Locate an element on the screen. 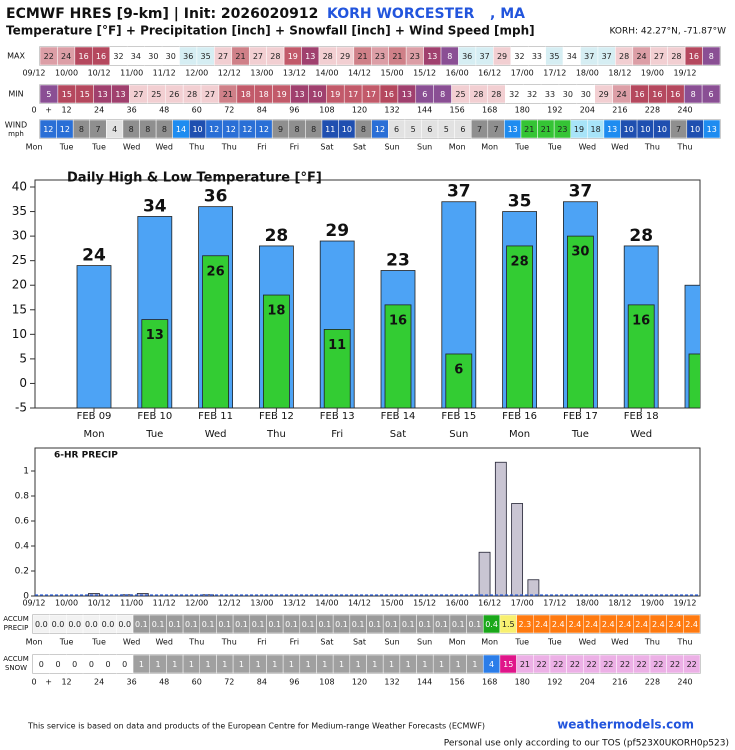 This screenshot has width=735, height=750. strip-value: 30 is located at coordinates (568, 94).